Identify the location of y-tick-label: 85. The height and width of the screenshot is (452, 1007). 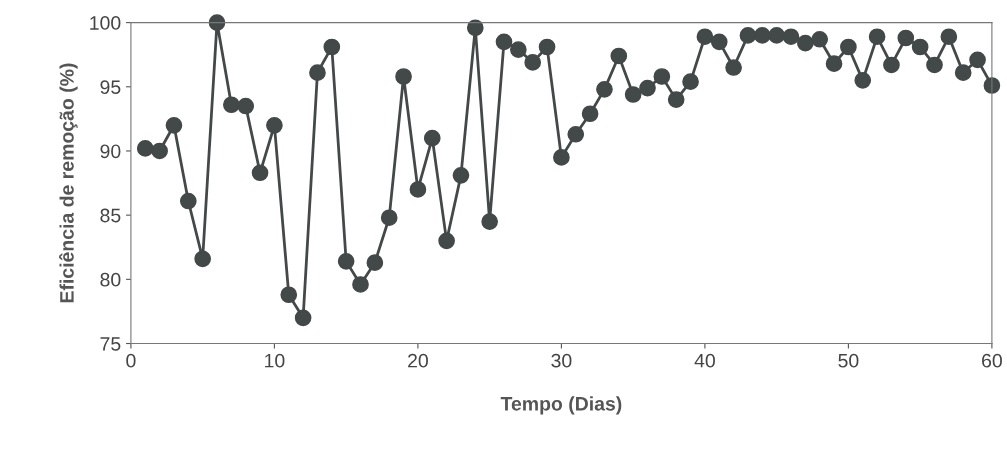
(110, 215).